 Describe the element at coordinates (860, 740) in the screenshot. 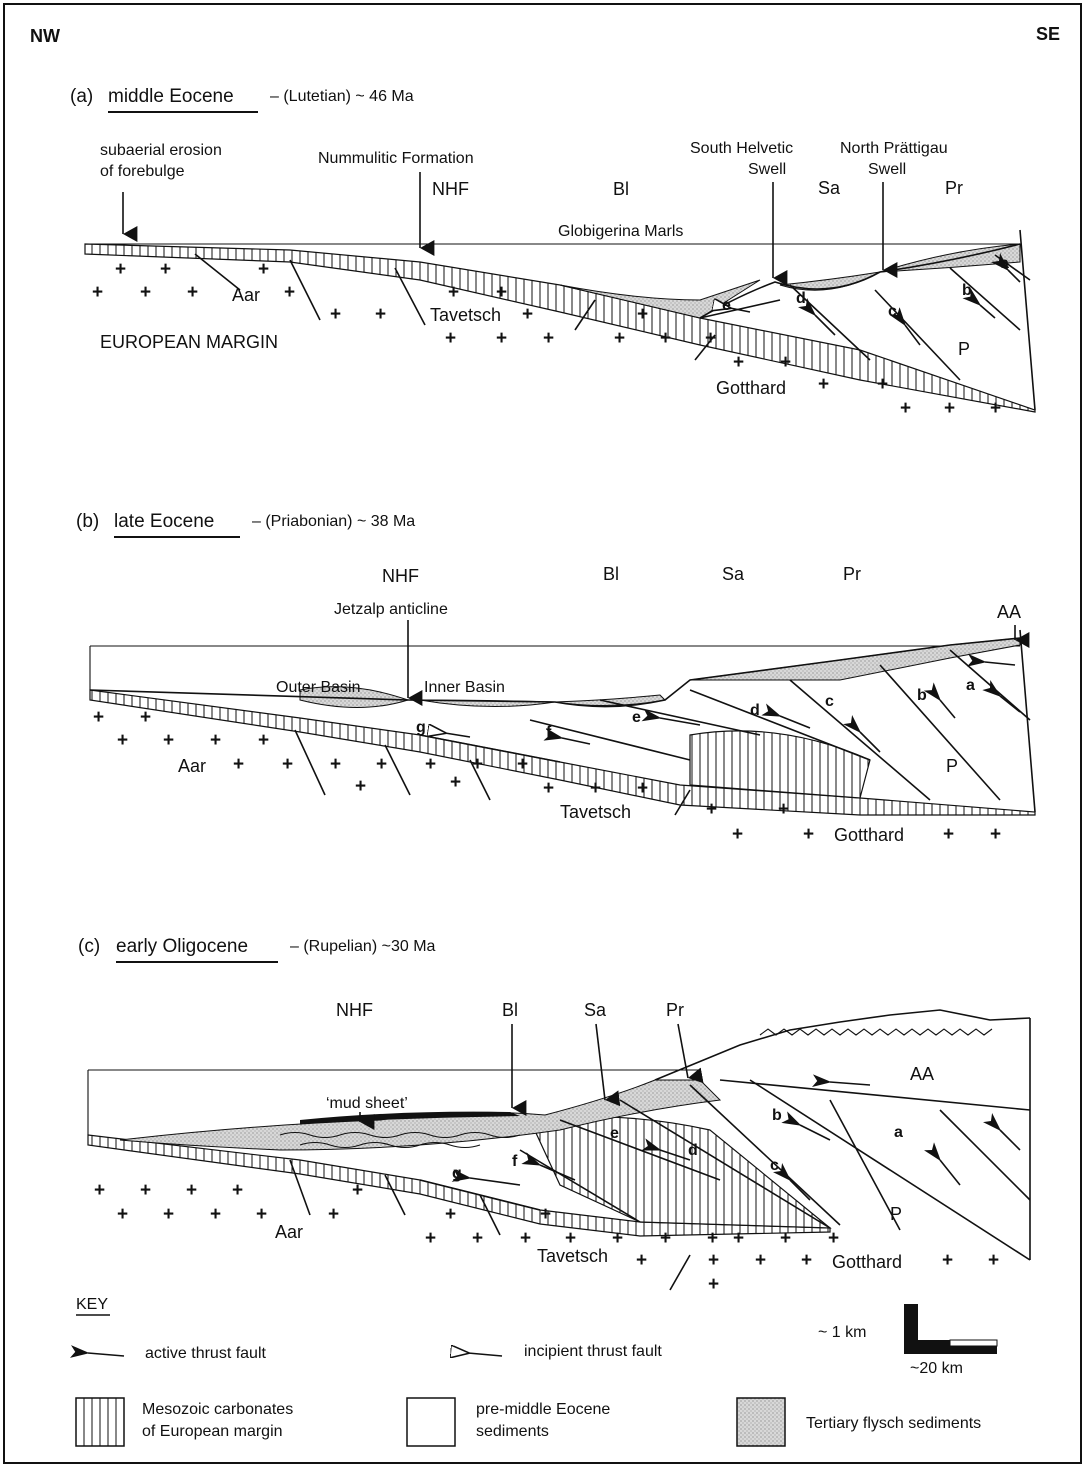

I see `thrust-c-b` at that location.